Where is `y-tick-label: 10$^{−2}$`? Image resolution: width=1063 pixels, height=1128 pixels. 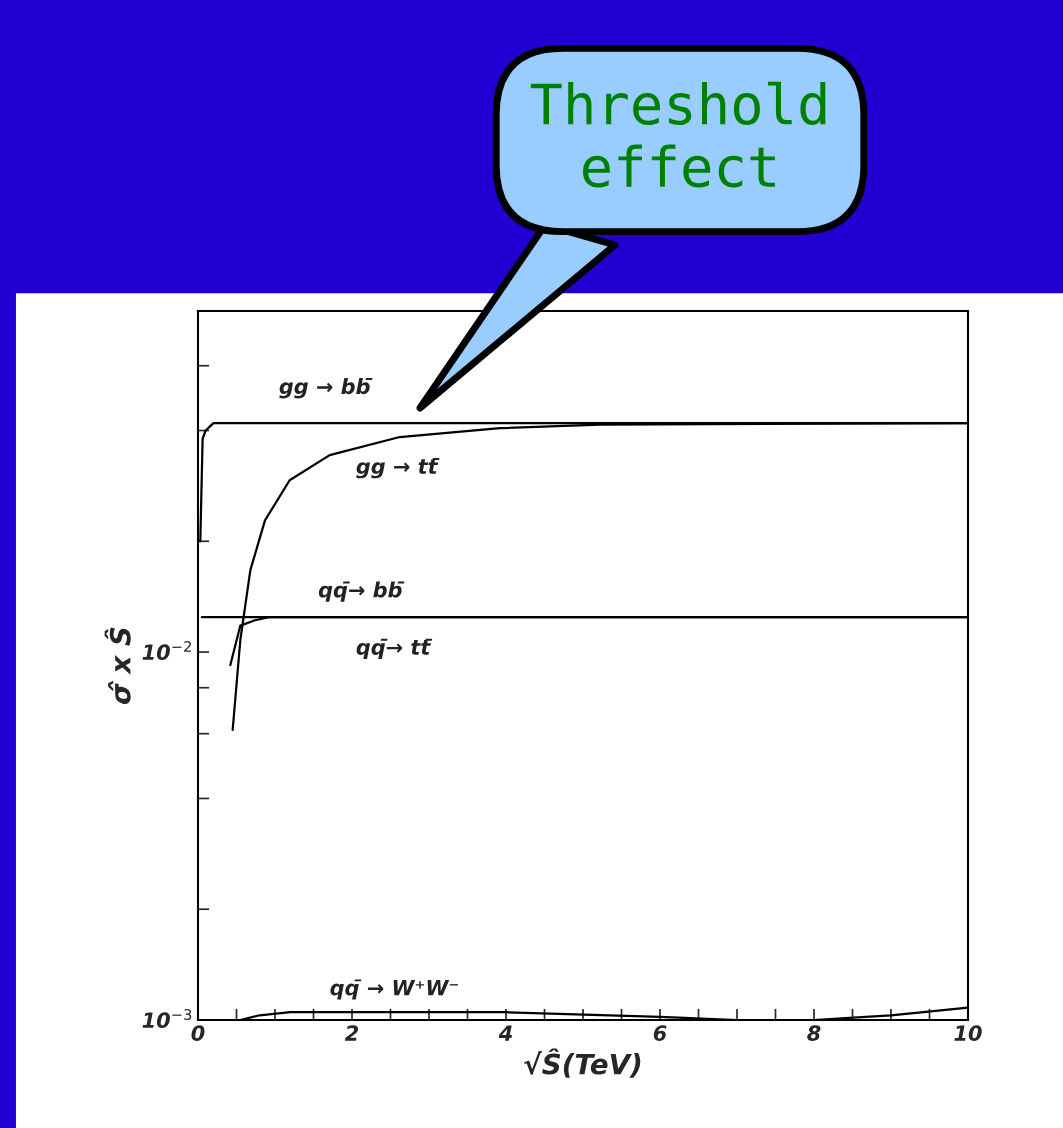 y-tick-label: 10$^{−2}$ is located at coordinates (166, 651).